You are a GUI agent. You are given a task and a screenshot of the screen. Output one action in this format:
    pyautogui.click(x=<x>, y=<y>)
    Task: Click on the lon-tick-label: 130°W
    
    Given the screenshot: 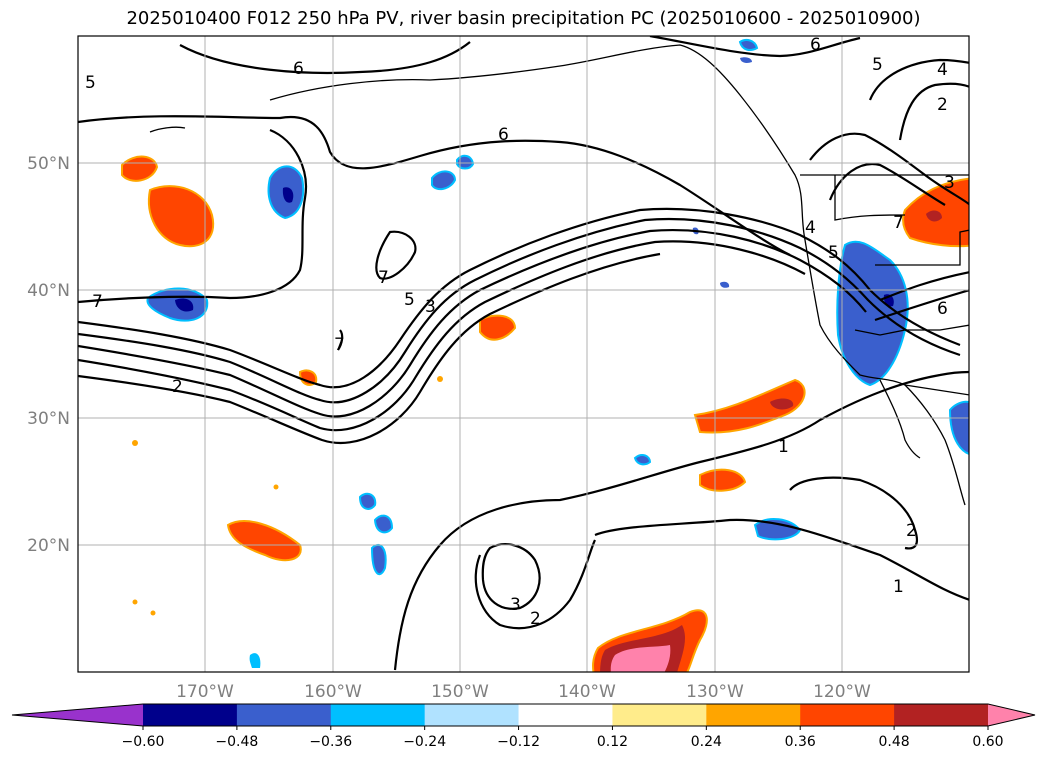 What is the action you would take?
    pyautogui.click(x=715, y=692)
    